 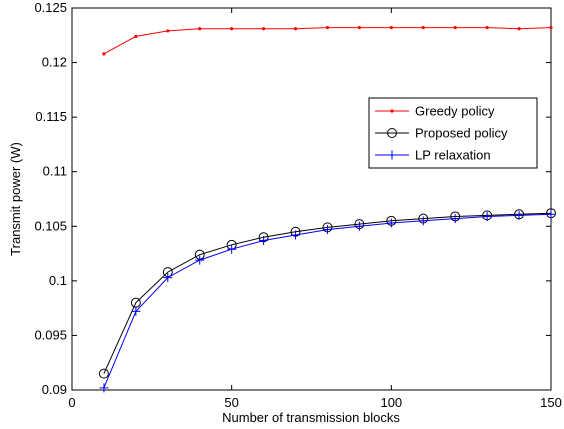 What do you see at coordinates (551, 402) in the screenshot?
I see `x-tick-label: 150` at bounding box center [551, 402].